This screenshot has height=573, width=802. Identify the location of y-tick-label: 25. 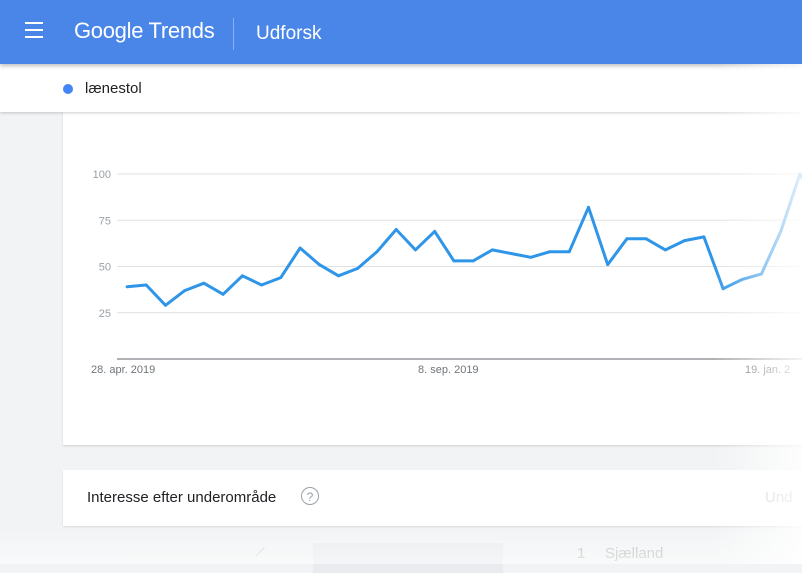
(105, 314).